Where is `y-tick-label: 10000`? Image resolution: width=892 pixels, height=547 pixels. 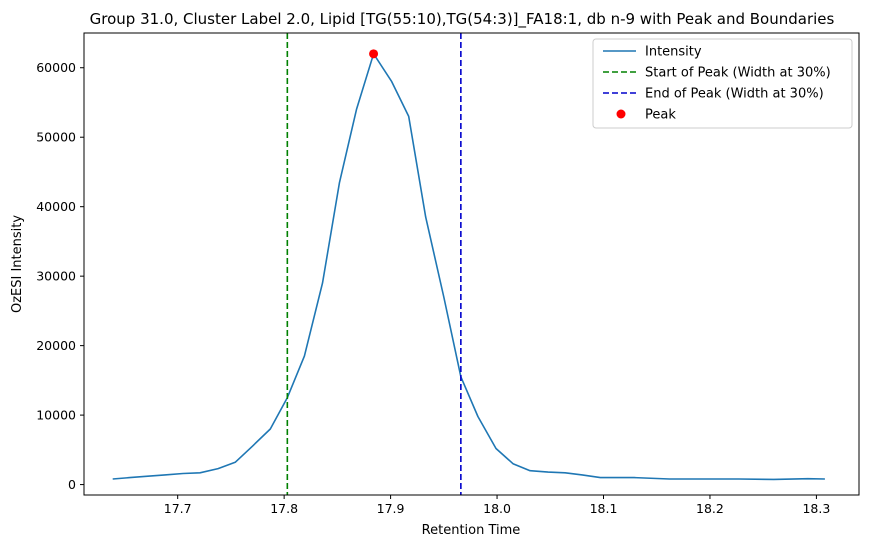 y-tick-label: 10000 is located at coordinates (56, 415).